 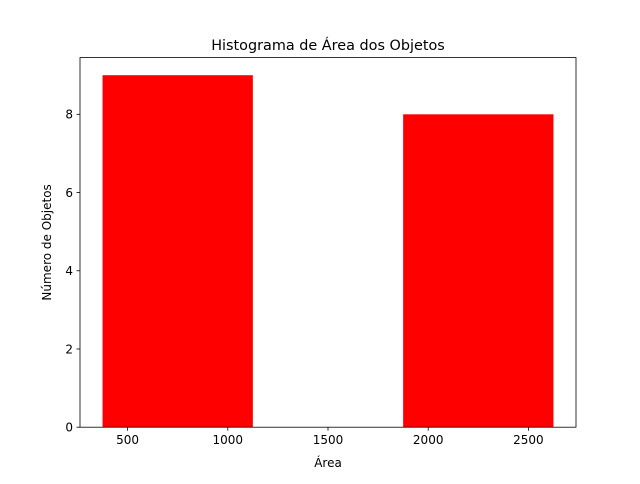 I want to click on y-tick-label: 4, so click(x=69, y=271).